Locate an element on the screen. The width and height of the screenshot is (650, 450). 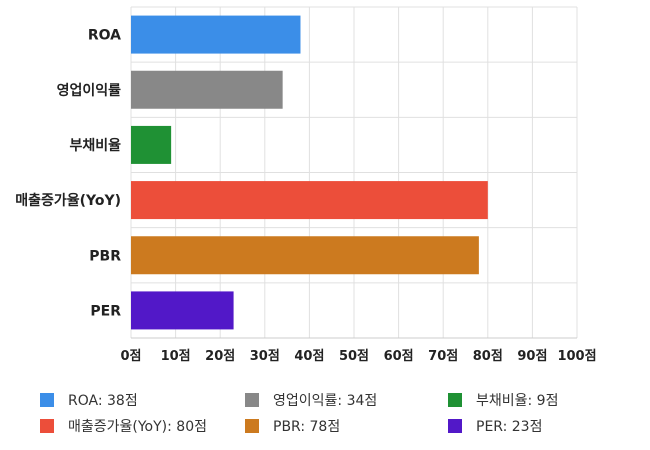
legend-item-5: PER: 23점 is located at coordinates (495, 426).